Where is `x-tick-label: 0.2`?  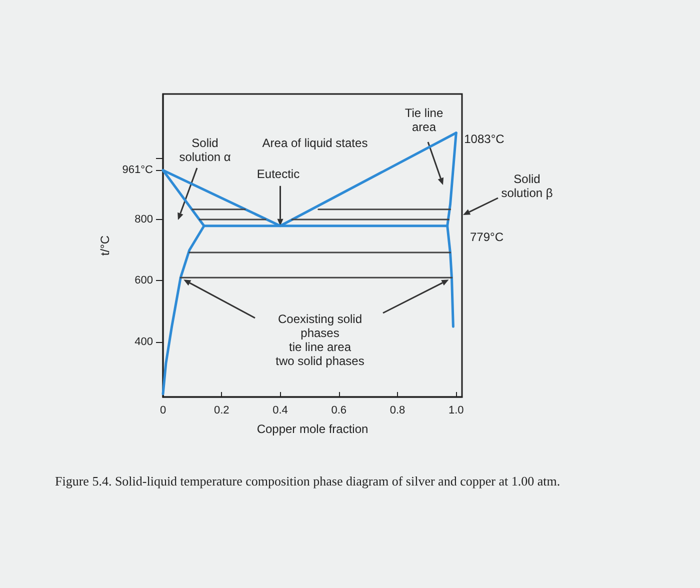
x-tick-label: 0.2 is located at coordinates (222, 410).